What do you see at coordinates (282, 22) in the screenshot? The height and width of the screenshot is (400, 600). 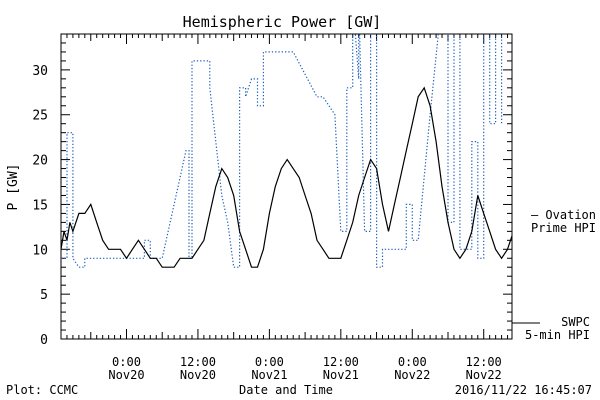 I see `chart-title: Hemispheric Power [GW]` at bounding box center [282, 22].